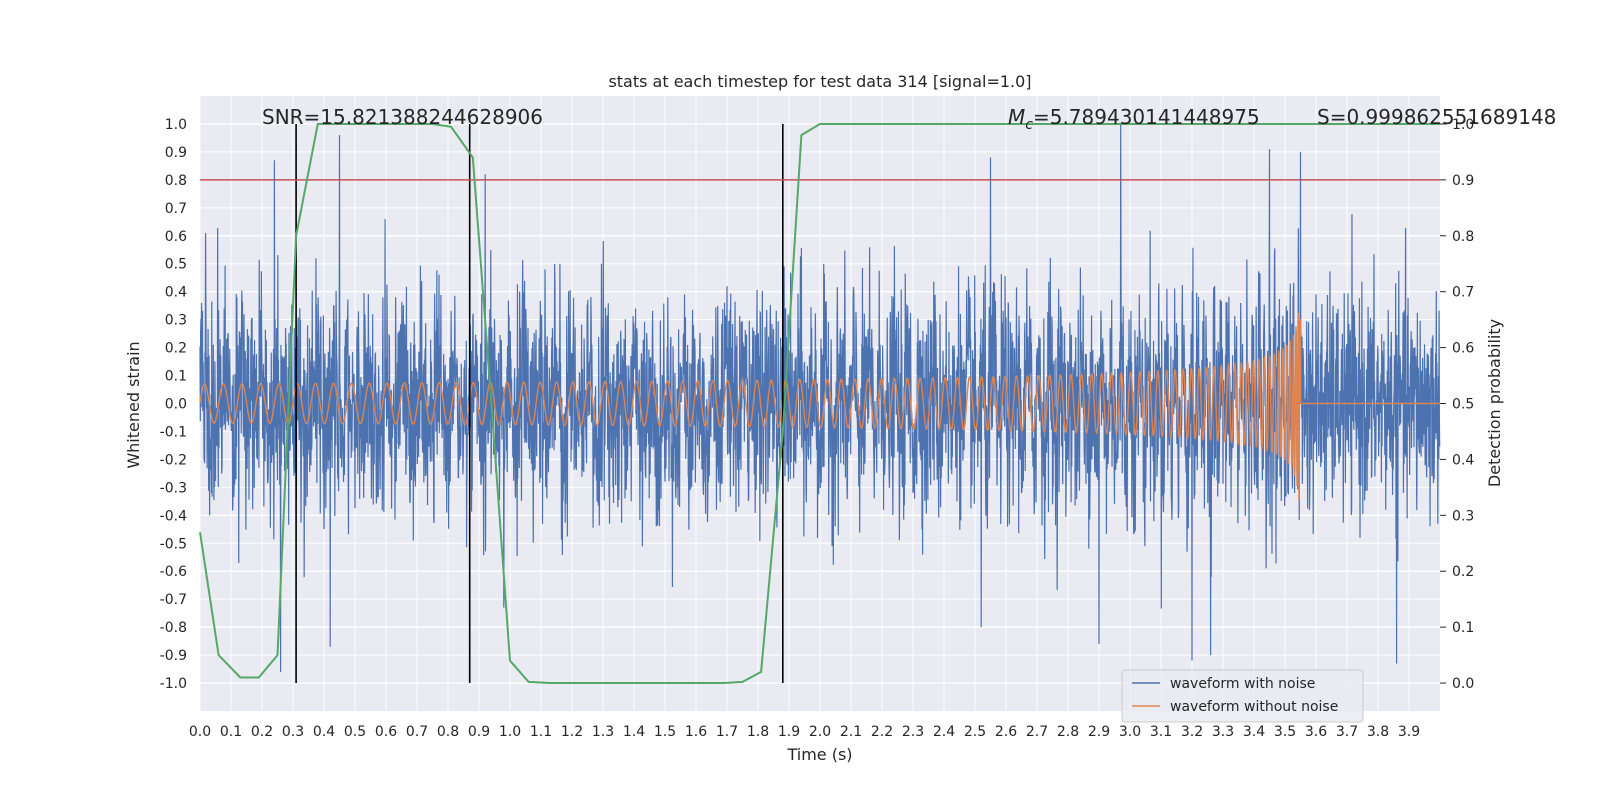 This screenshot has height=800, width=1600. What do you see at coordinates (173, 656) in the screenshot?
I see `y-tick-label: -0.9` at bounding box center [173, 656].